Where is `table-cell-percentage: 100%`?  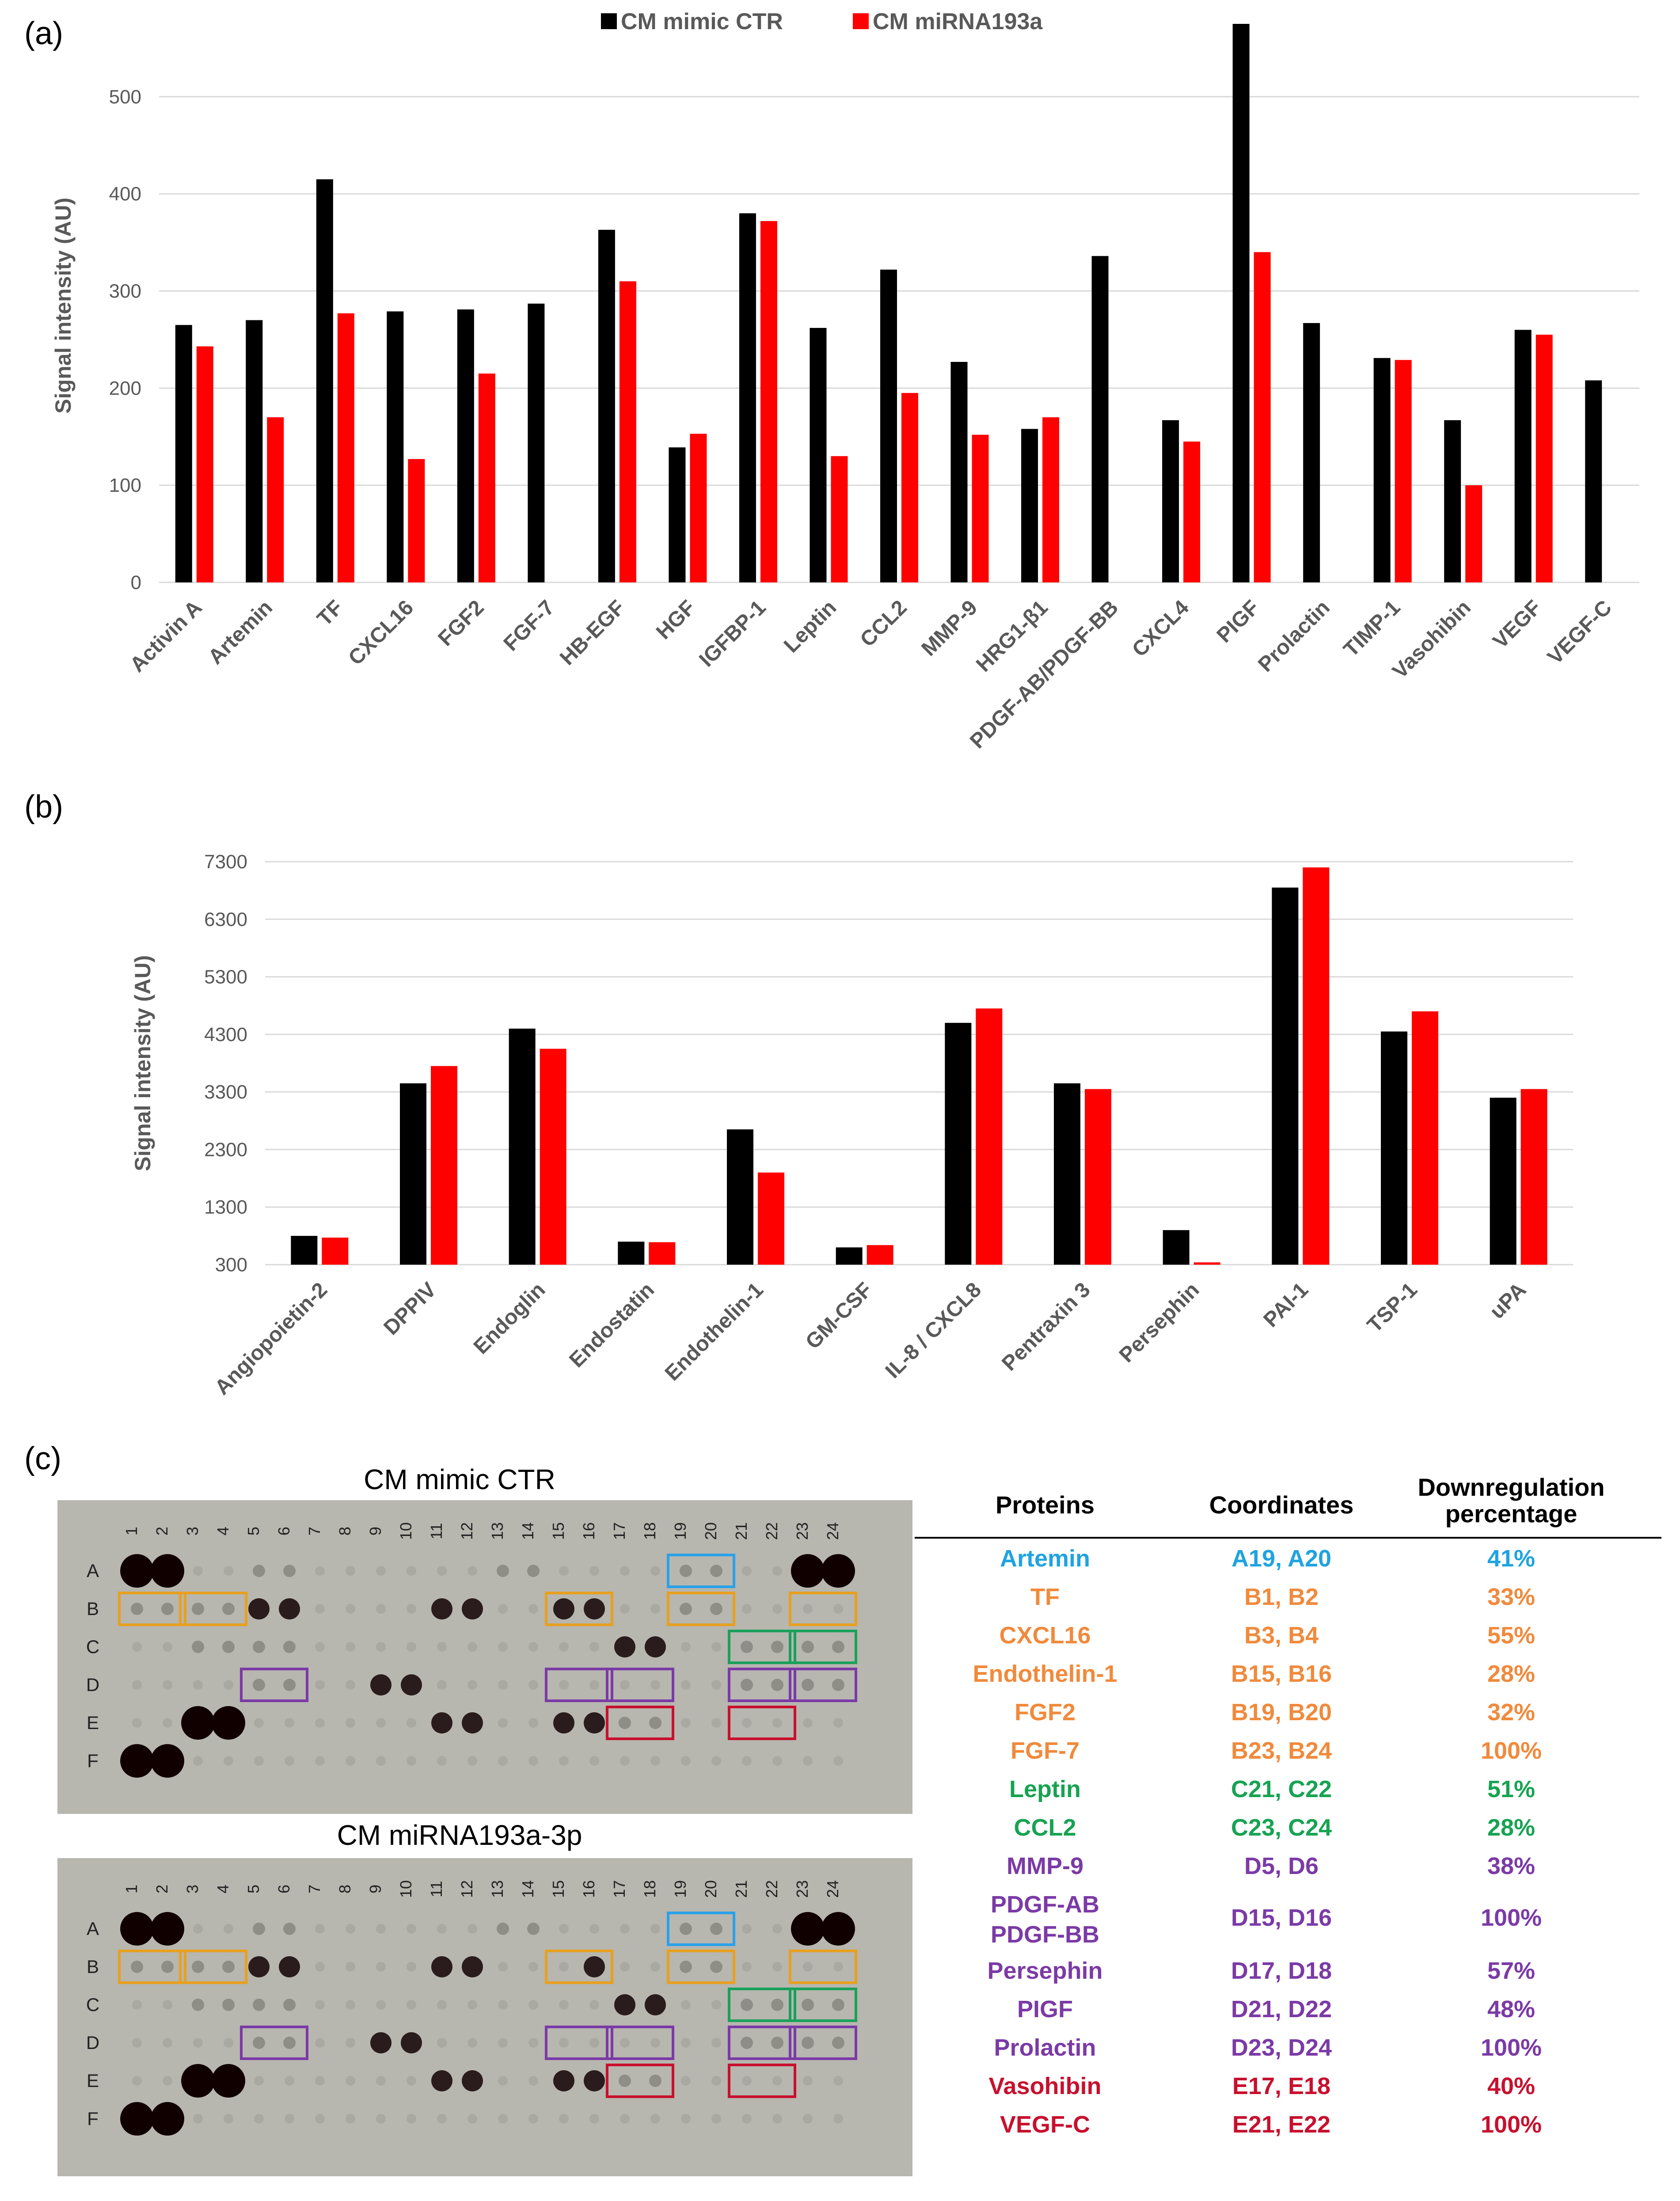
table-cell-percentage: 100% is located at coordinates (1511, 2048).